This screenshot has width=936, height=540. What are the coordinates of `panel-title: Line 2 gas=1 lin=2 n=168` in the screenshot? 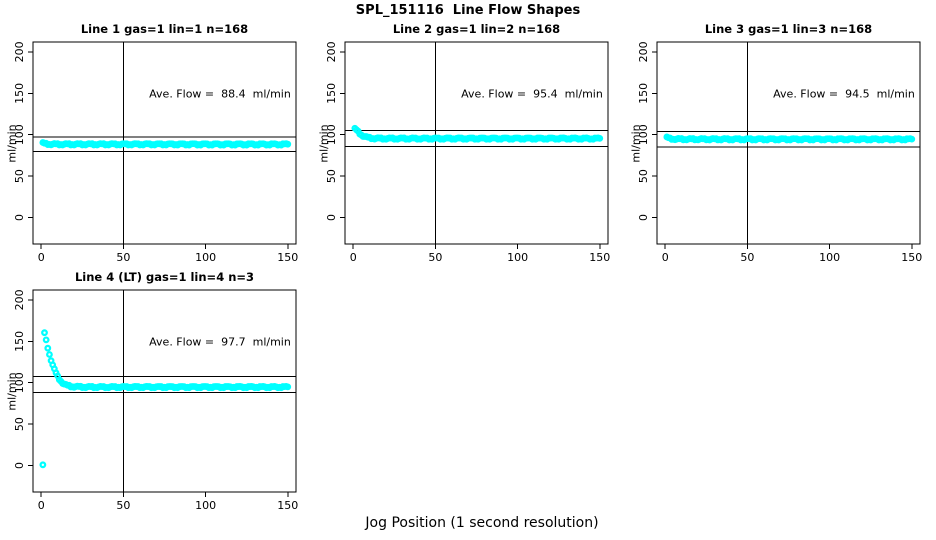 It's located at (476, 29).